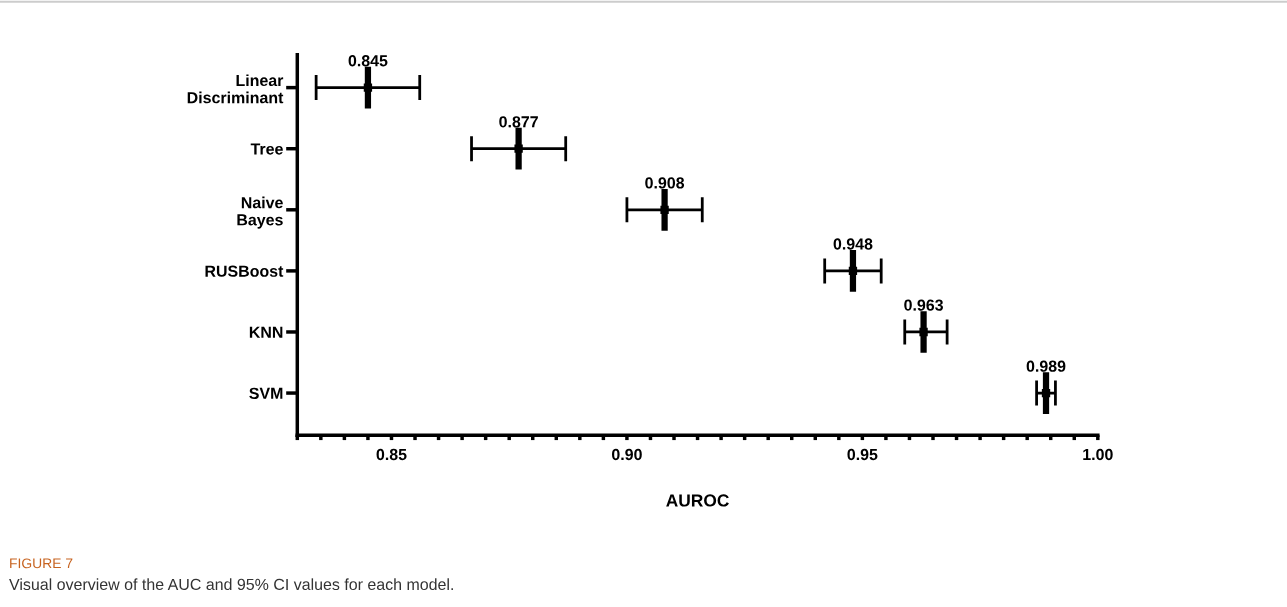  I want to click on data-label: 0.908, so click(665, 183).